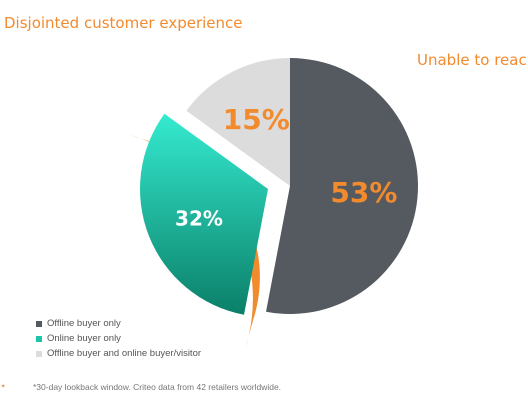 The width and height of the screenshot is (528, 401). What do you see at coordinates (84, 338) in the screenshot?
I see `legend-label-online: Online buyer only` at bounding box center [84, 338].